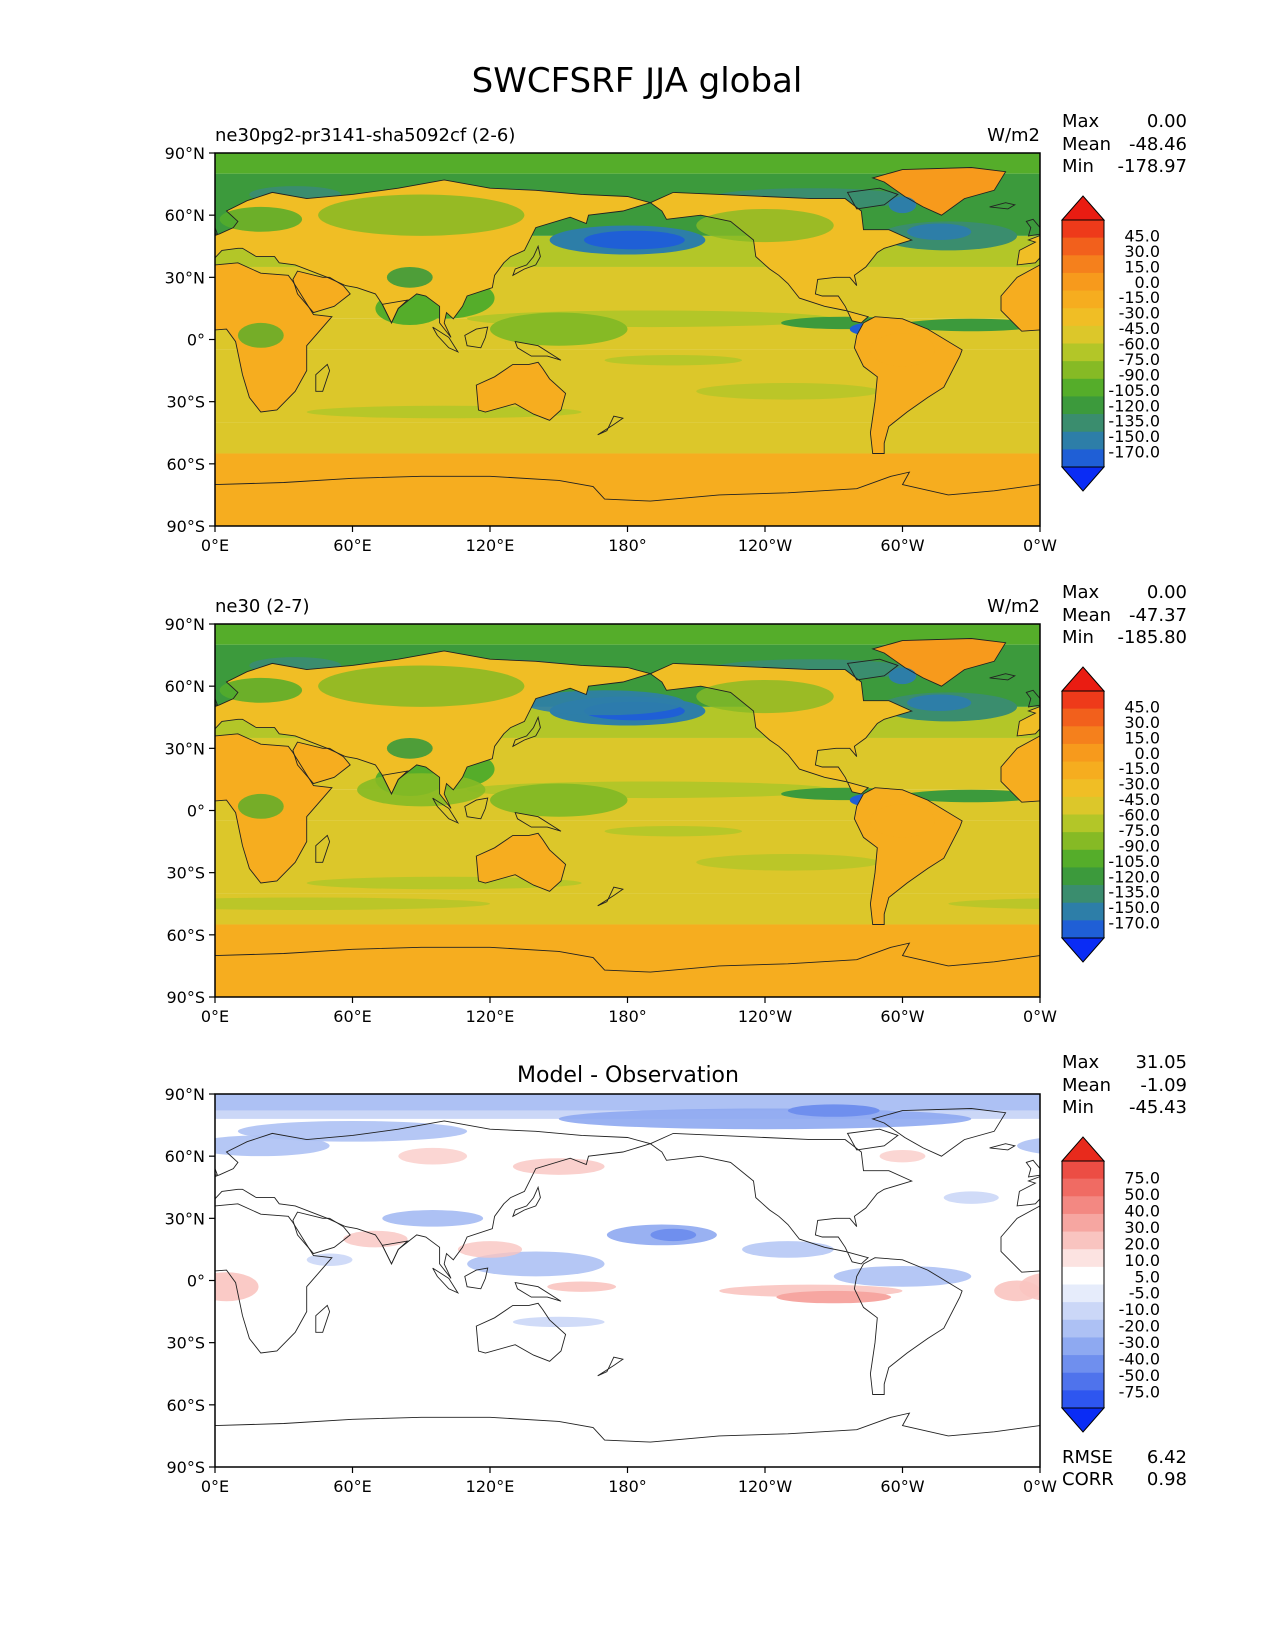 The width and height of the screenshot is (1275, 1650). Describe the element at coordinates (1142, 1260) in the screenshot. I see `colorbar-label: 10.0` at that location.